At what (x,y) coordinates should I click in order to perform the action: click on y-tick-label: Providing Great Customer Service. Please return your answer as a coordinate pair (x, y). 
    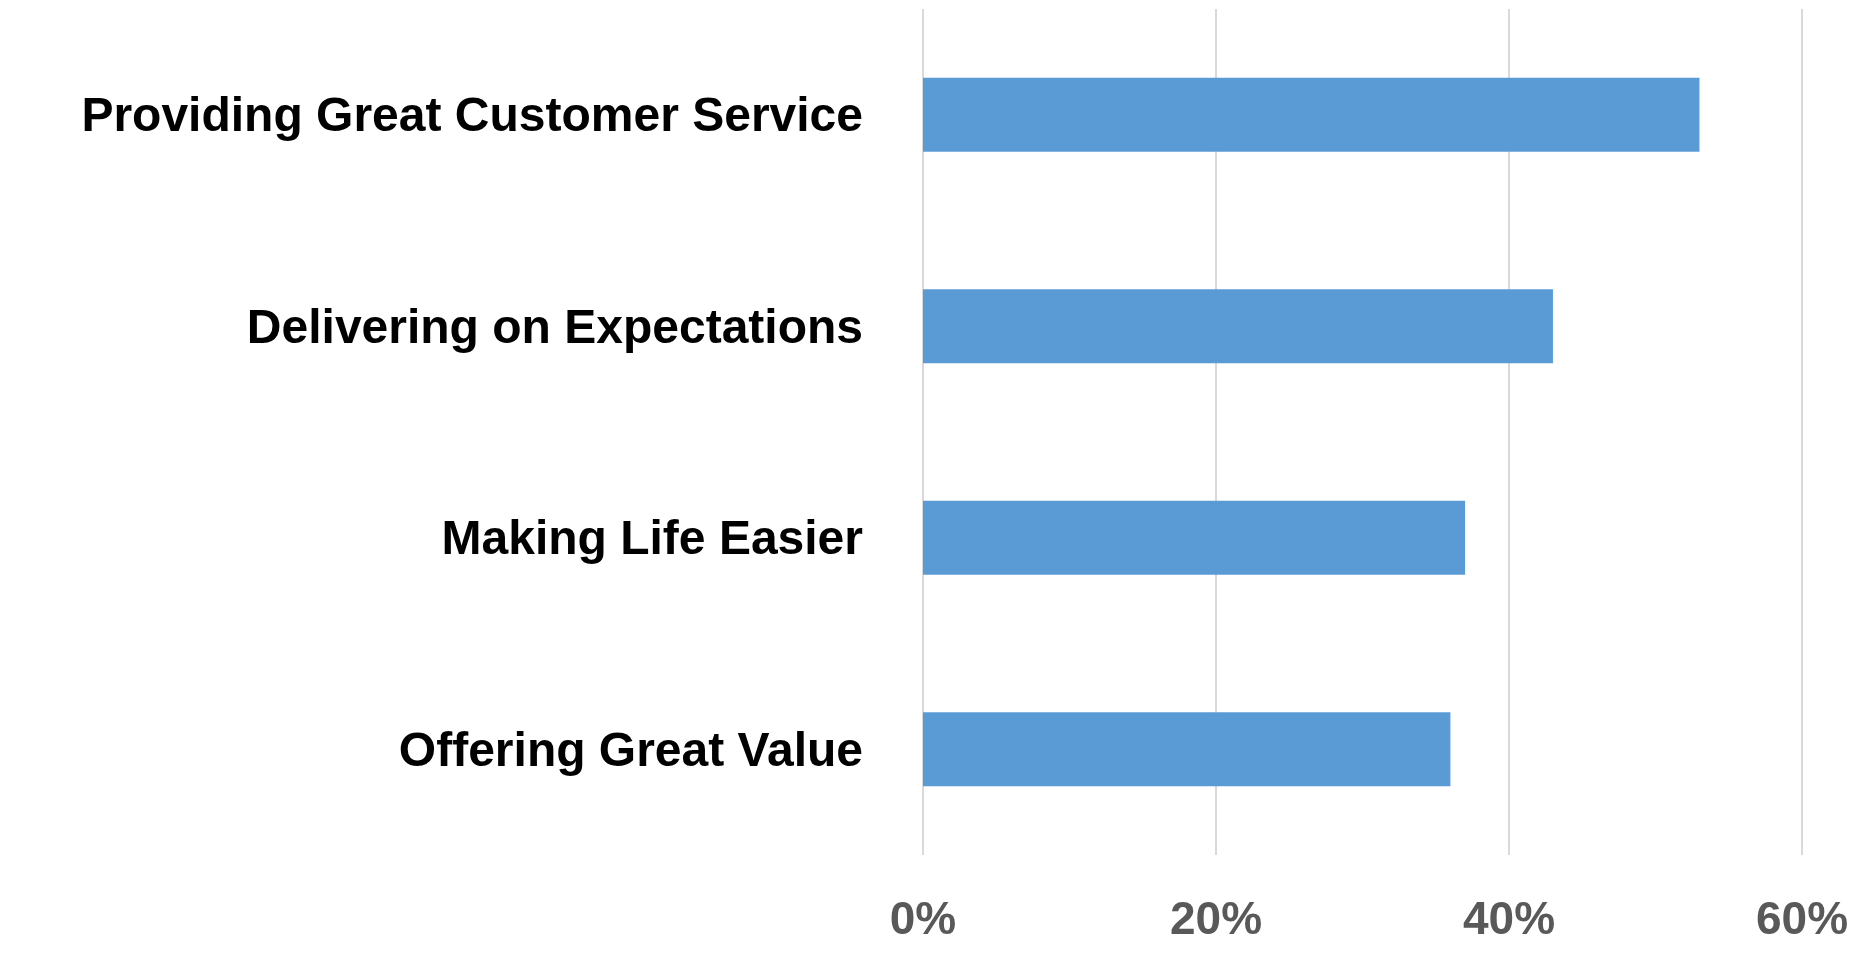
    Looking at the image, I should click on (472, 115).